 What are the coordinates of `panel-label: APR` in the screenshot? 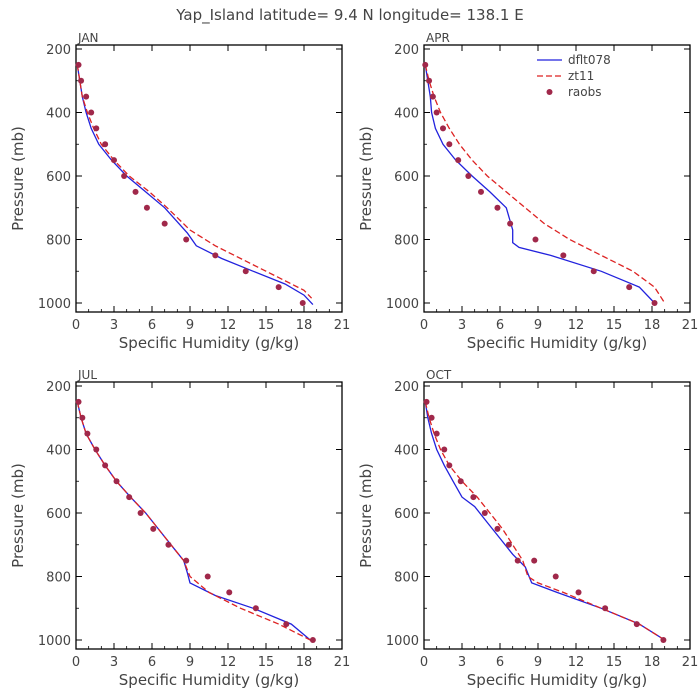 It's located at (438, 38).